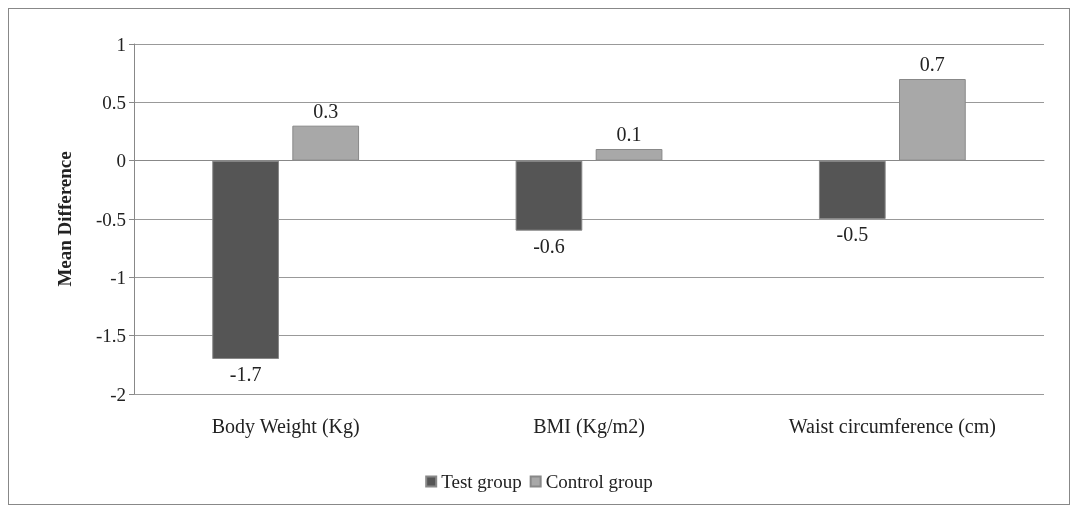 This screenshot has width=1081, height=515. I want to click on data-label: -0.6, so click(549, 245).